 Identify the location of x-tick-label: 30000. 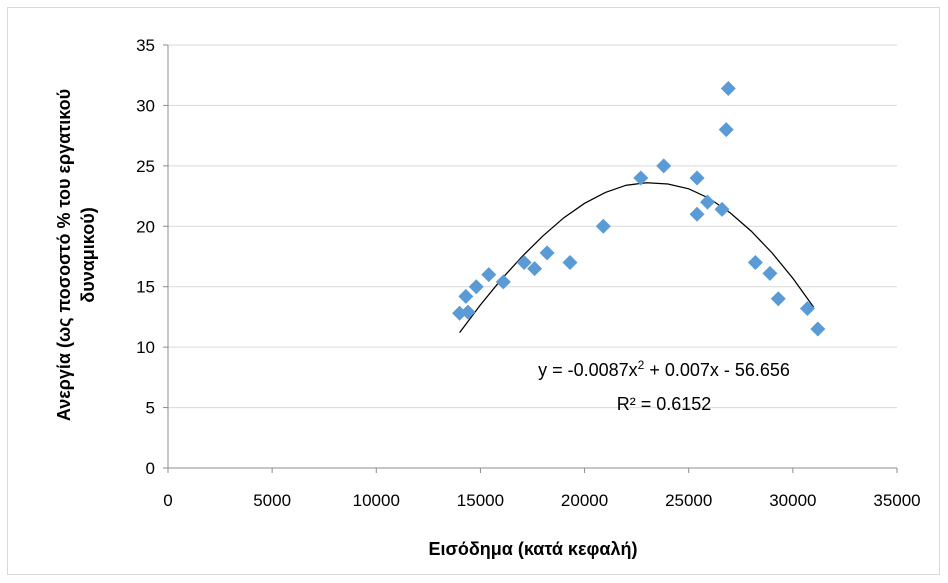
(792, 500).